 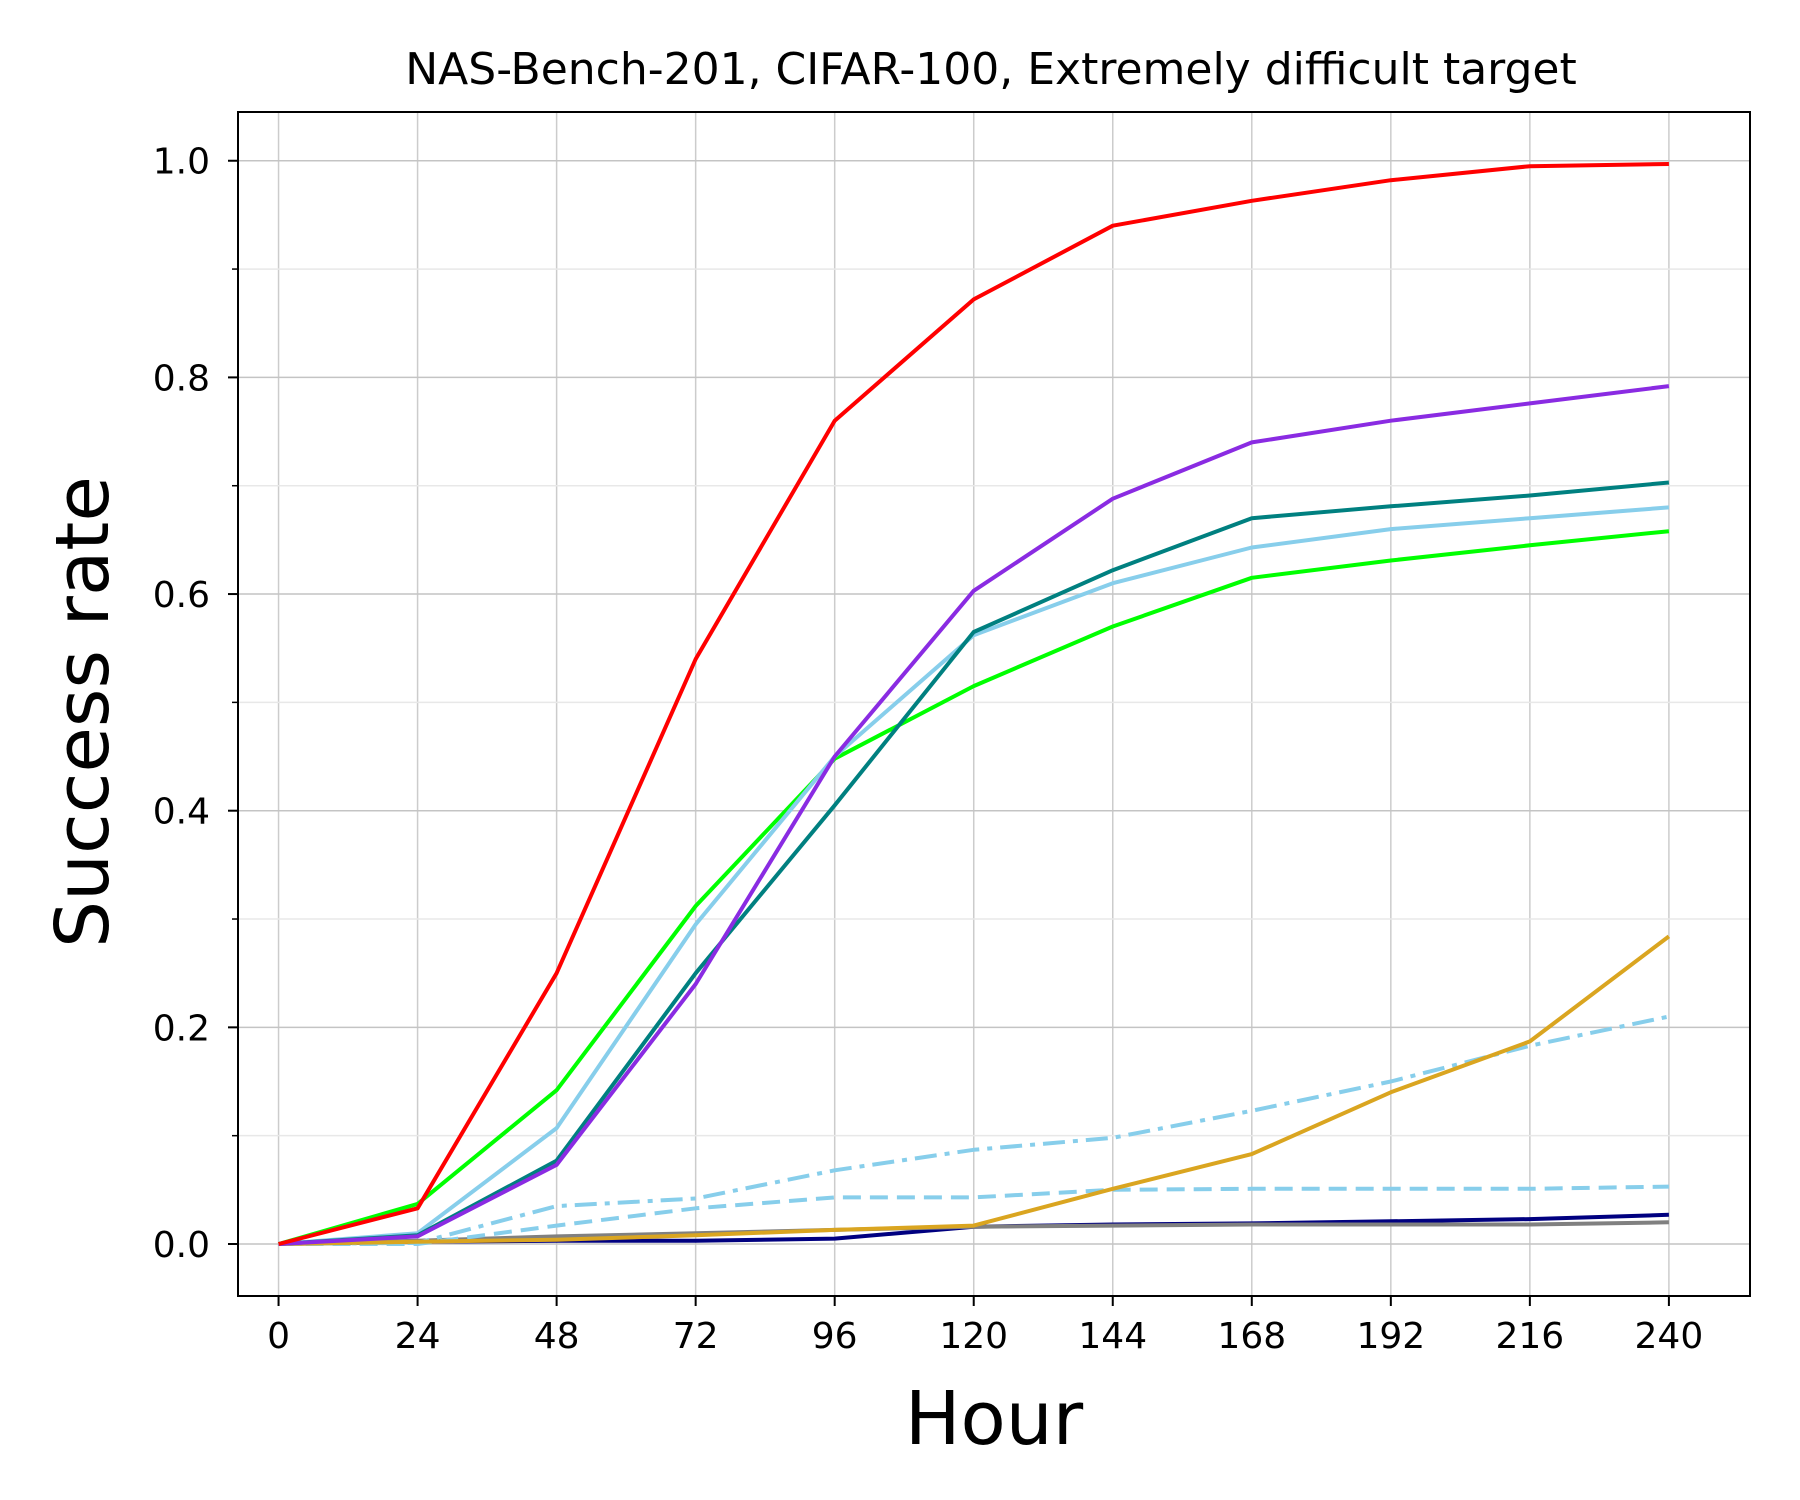 I want to click on series-line-skyblue-dashed, so click(x=973, y=1215).